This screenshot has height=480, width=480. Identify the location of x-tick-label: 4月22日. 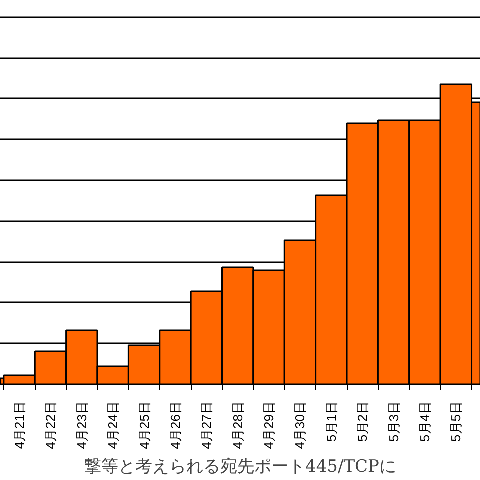
(50, 425).